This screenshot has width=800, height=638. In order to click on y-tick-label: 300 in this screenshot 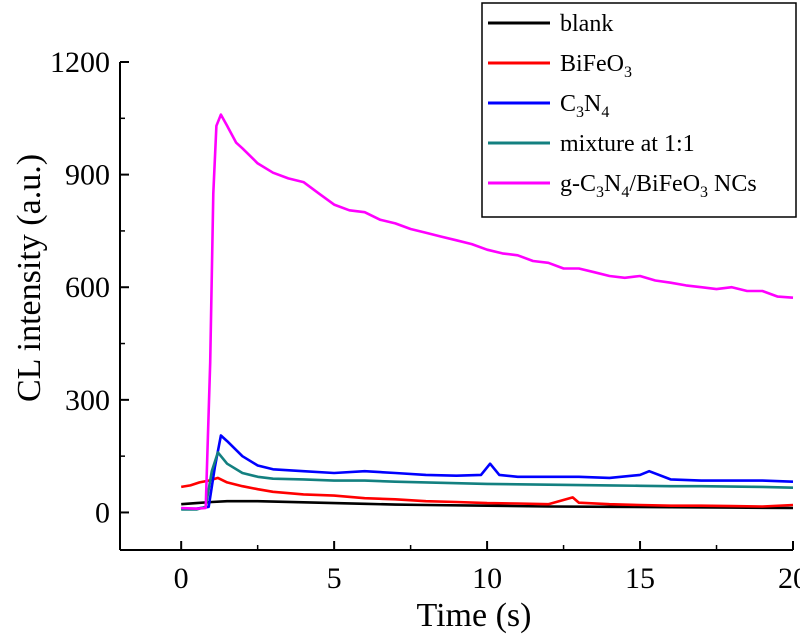, I will do `click(87, 400)`.